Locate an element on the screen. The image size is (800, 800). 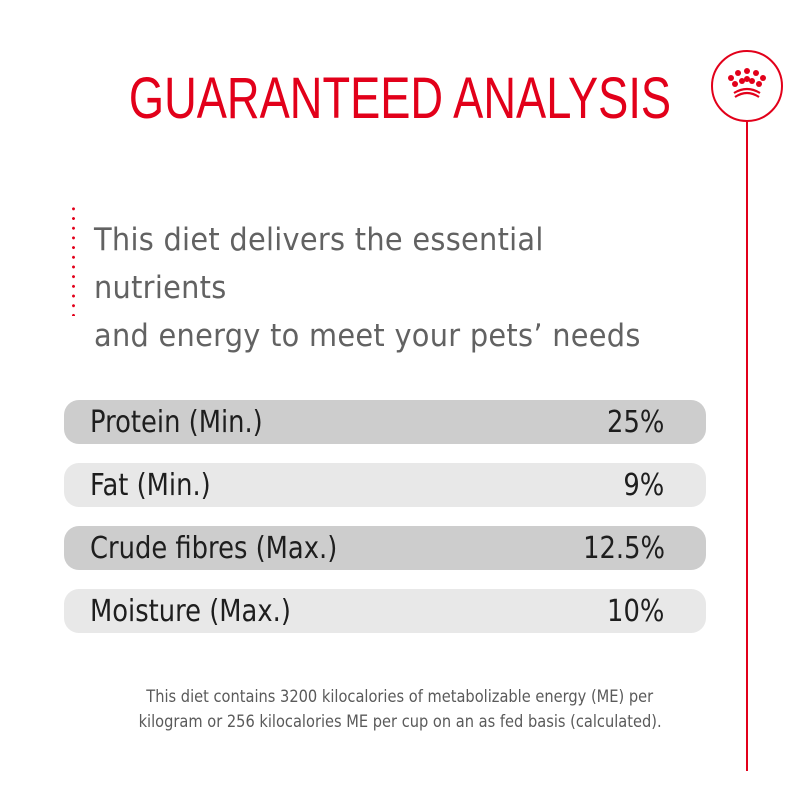
analysis-row-crude-fibres: Crude fibres (Max.) 12.5% is located at coordinates (385, 548).